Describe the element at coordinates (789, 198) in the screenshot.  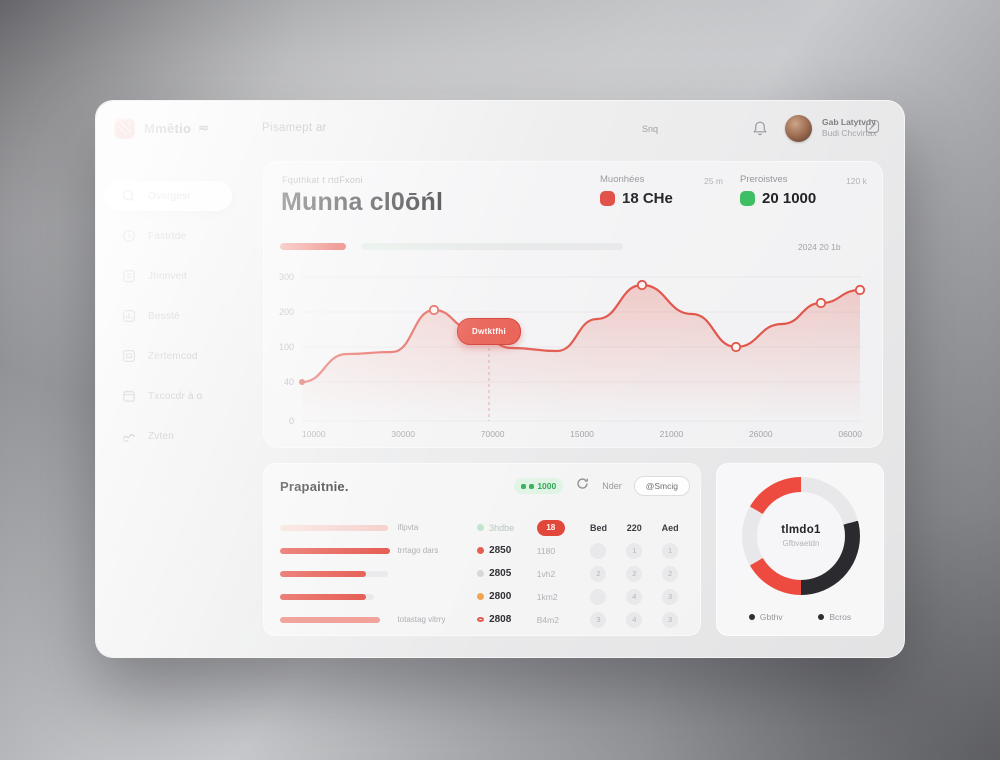
I see `stat-value: 20 1000` at that location.